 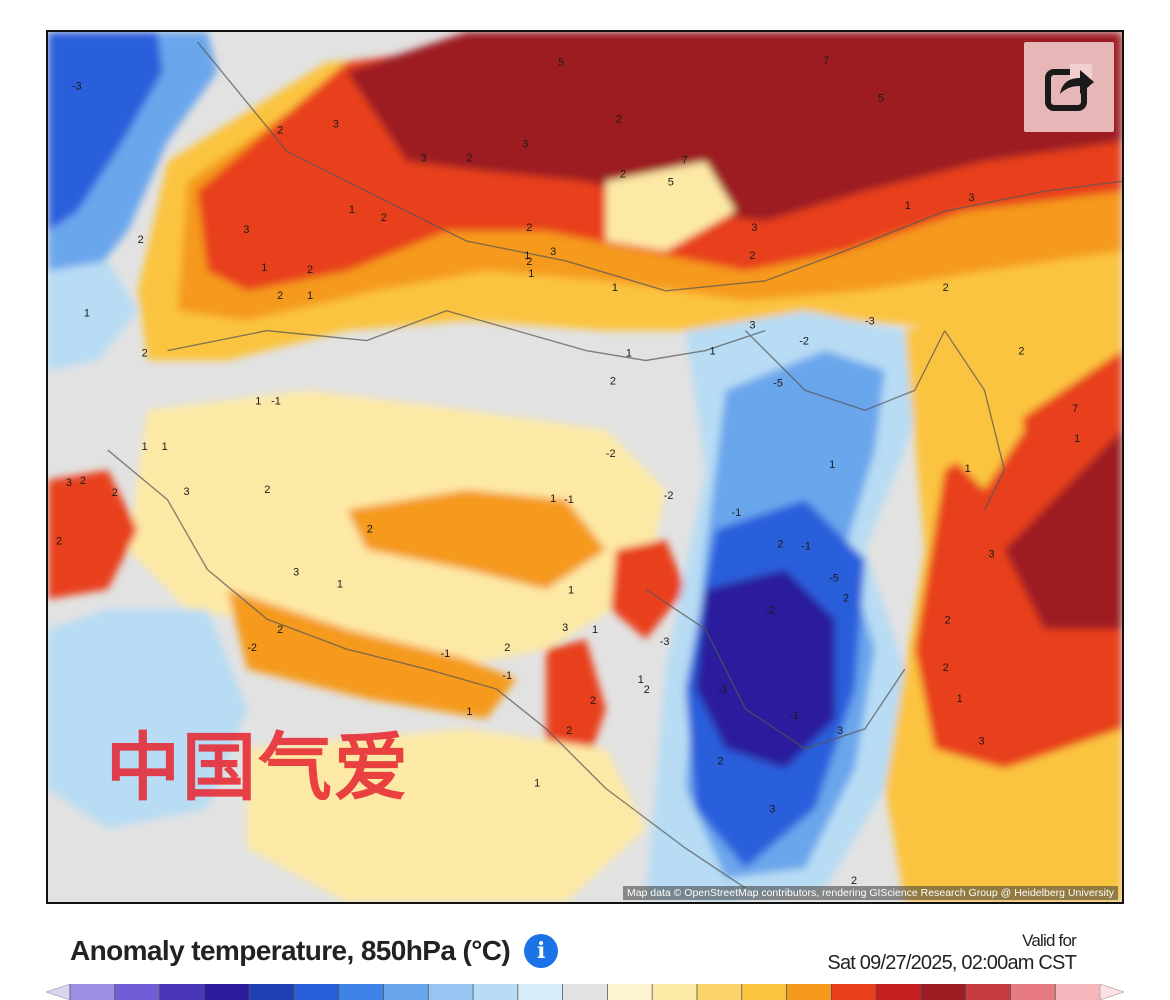 I want to click on himalaya-orange, so click(x=372, y=654).